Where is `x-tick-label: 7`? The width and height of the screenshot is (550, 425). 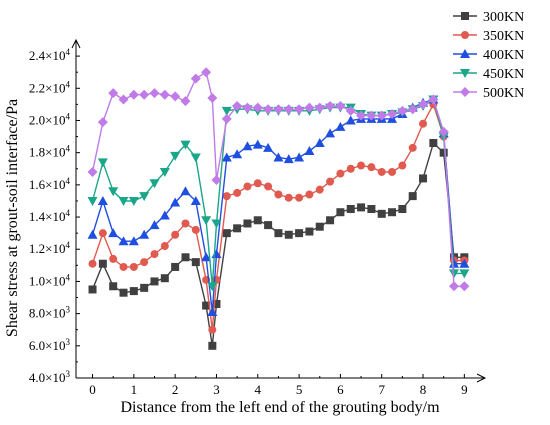
x-tick-label: 7 is located at coordinates (381, 389).